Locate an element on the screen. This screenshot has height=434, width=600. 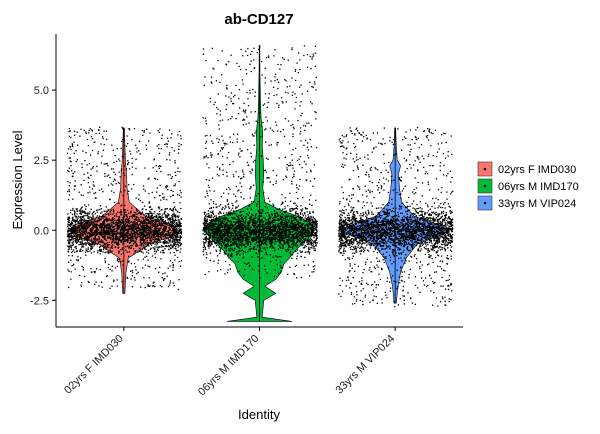
legend-item: 06yrs M IMD170 is located at coordinates (528, 186).